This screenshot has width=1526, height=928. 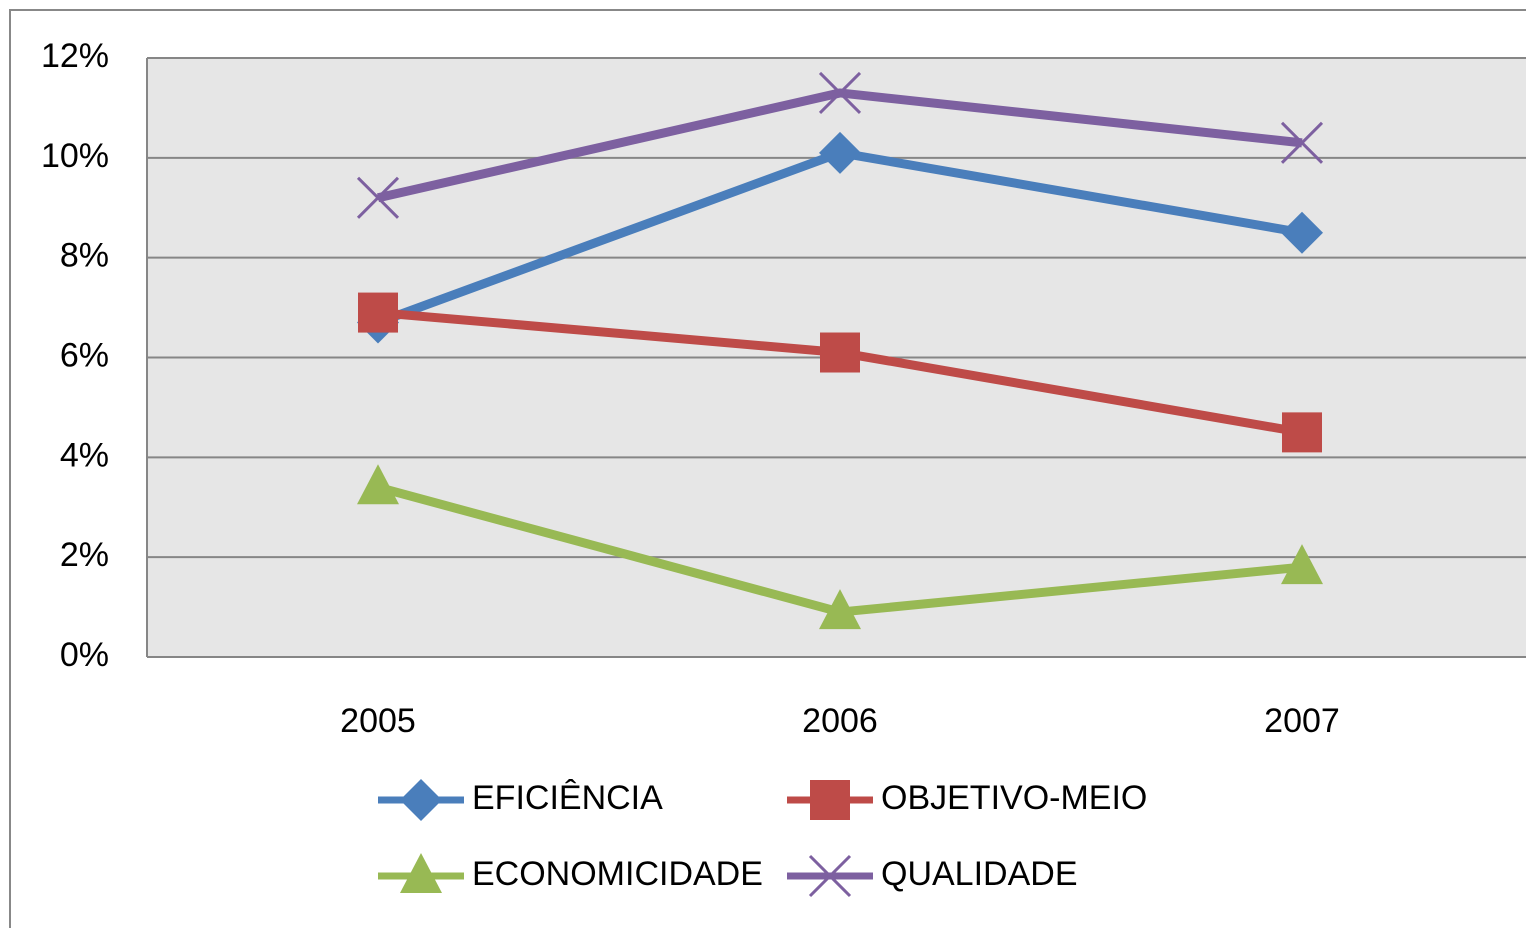 What do you see at coordinates (617, 874) in the screenshot?
I see `legend-label: ECONOMICIDADE` at bounding box center [617, 874].